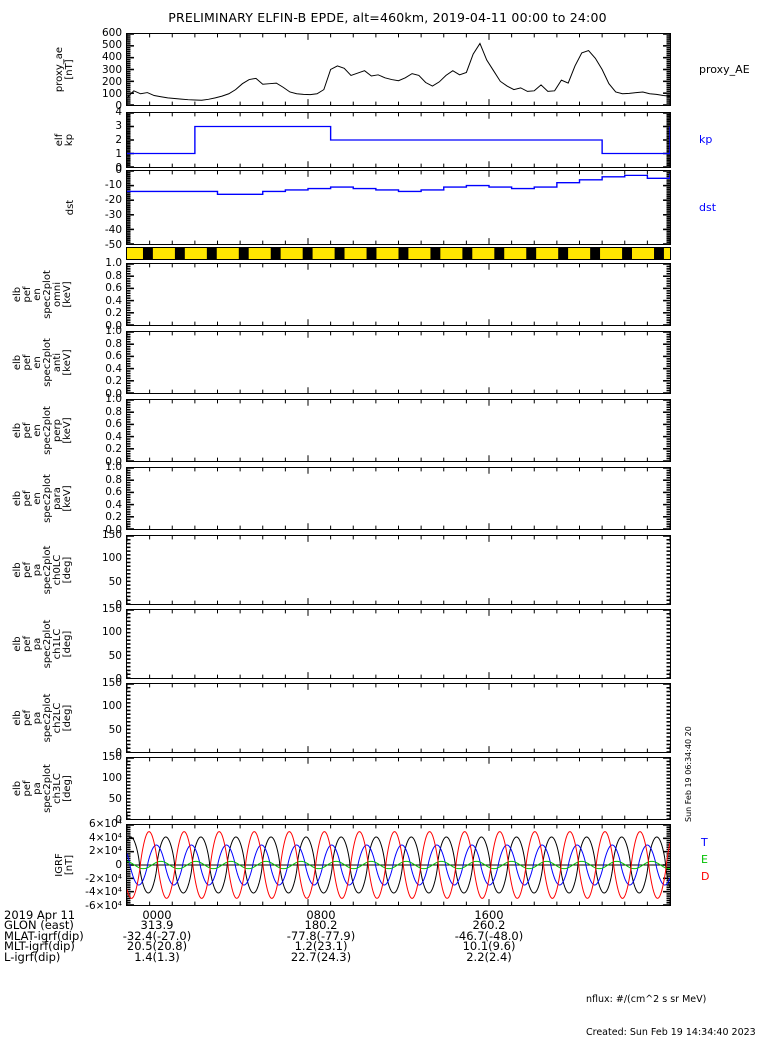 The height and width of the screenshot is (1049, 775). Describe the element at coordinates (398, 718) in the screenshot. I see `panel-pa_ch2` at that location.